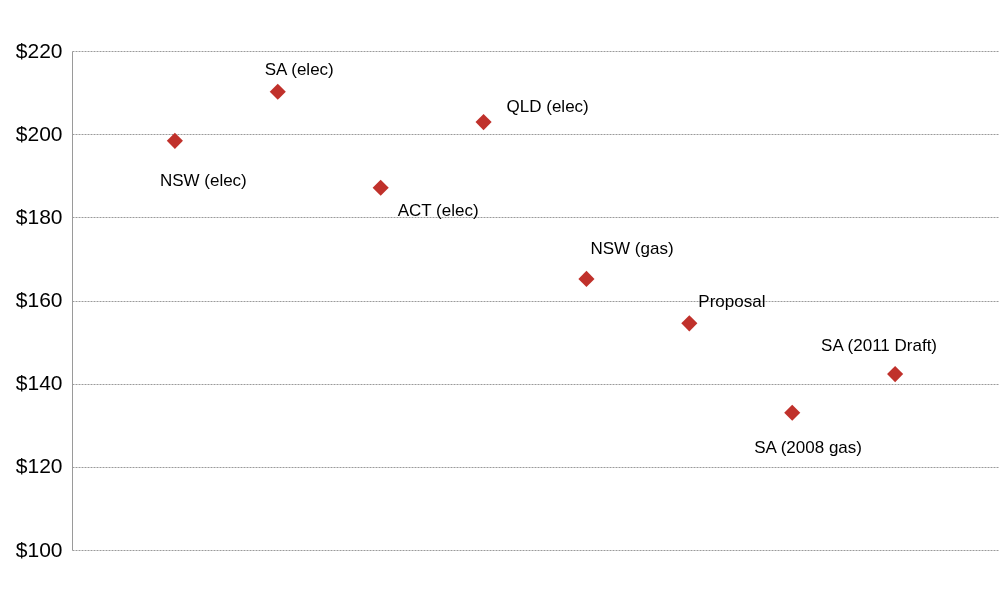 Image resolution: width=1003 pixels, height=590 pixels. Describe the element at coordinates (39, 383) in the screenshot. I see `y-tick-label: $140` at that location.